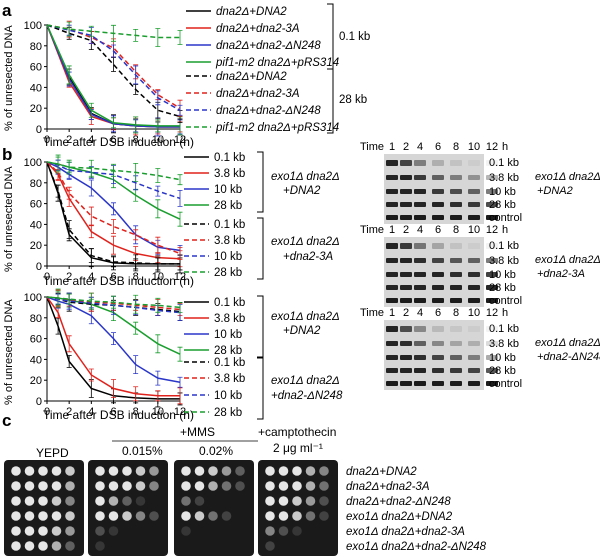 This screenshot has width=600, height=558. I want to click on gel-time-tick: 10, so click(474, 147).